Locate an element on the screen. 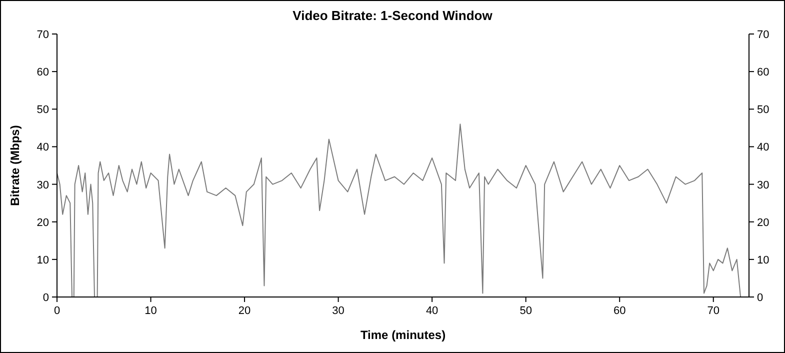  y2-tick-label: 30 is located at coordinates (763, 185).